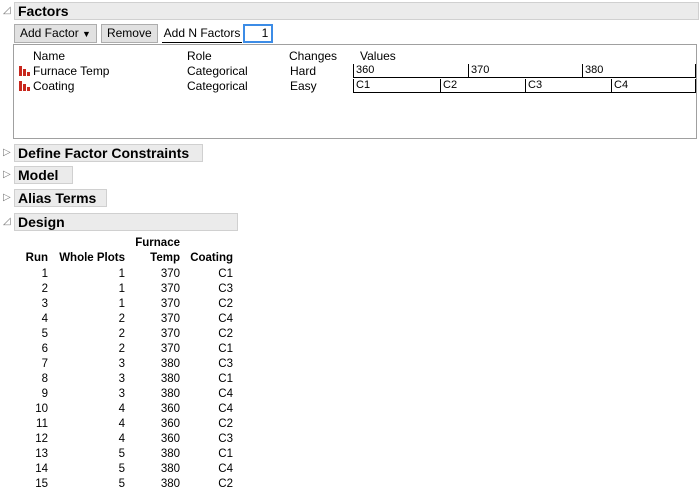 The height and width of the screenshot is (495, 699). I want to click on factor-changes: Hard, so click(303, 71).